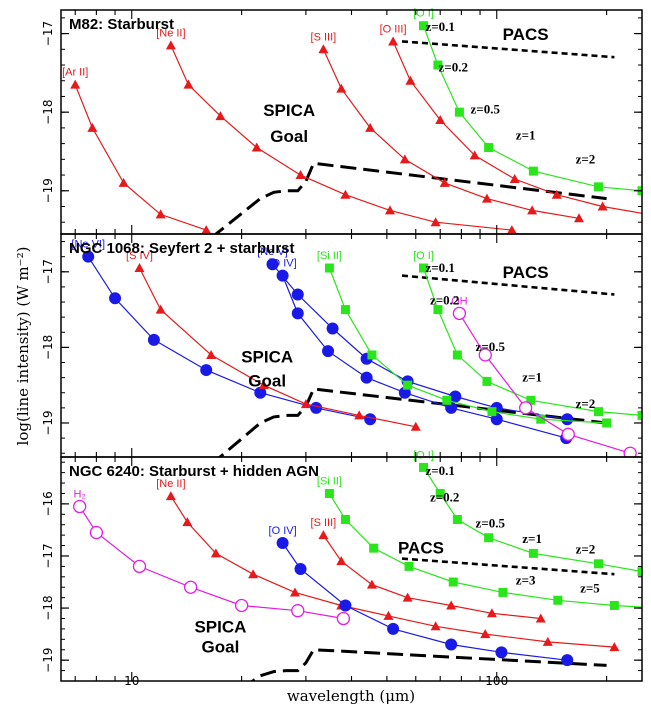  I want to click on y-tick-label: −19, so click(48, 422).